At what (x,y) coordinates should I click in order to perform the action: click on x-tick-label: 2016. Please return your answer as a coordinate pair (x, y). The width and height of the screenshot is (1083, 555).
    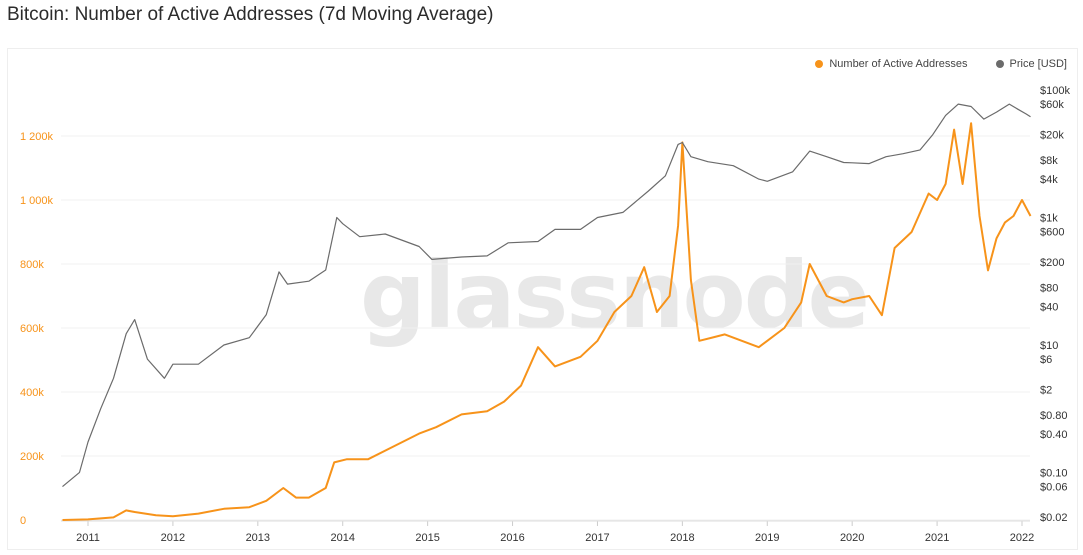
    Looking at the image, I should click on (512, 538).